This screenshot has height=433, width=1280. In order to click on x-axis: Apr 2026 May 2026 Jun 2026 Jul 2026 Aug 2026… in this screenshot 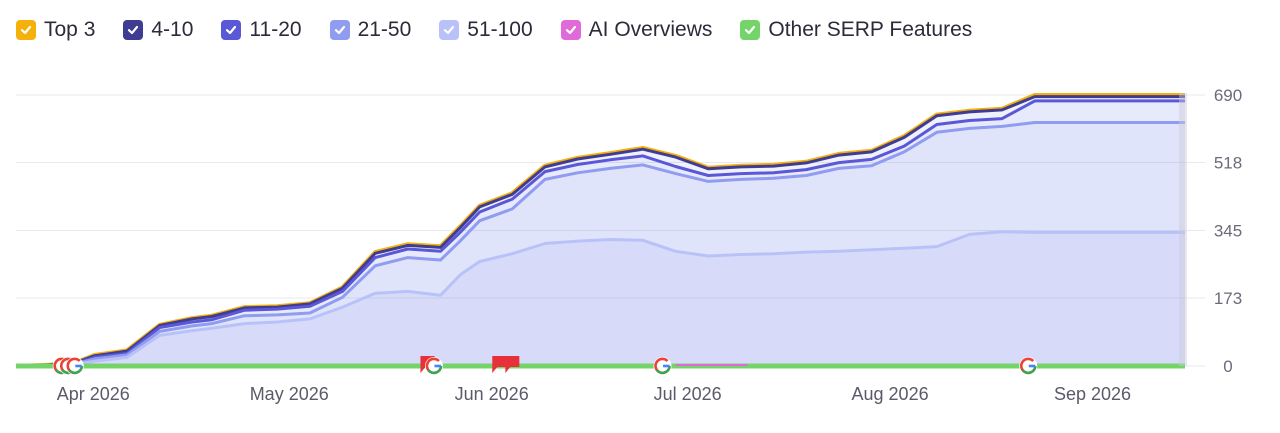, I will do `click(594, 394)`.